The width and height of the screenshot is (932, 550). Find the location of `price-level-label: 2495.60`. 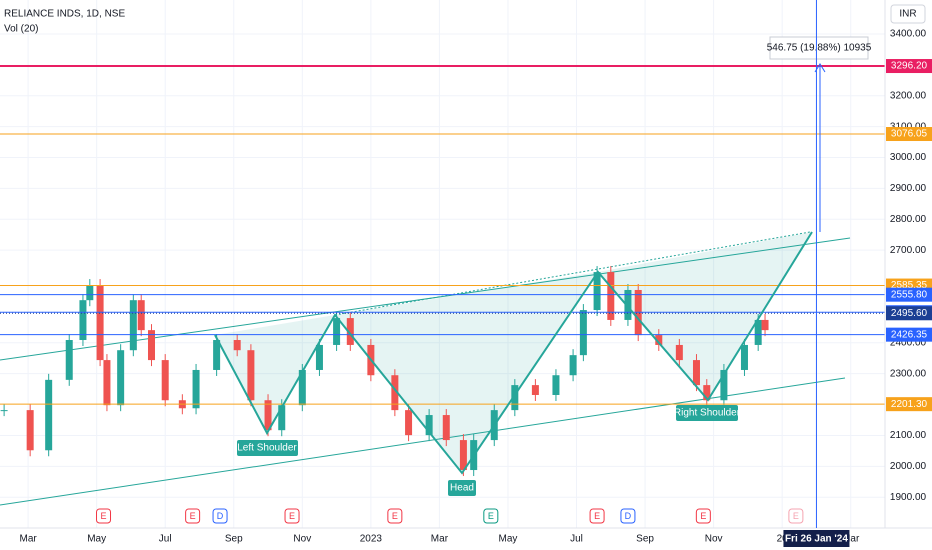

price-level-label: 2495.60 is located at coordinates (909, 313).